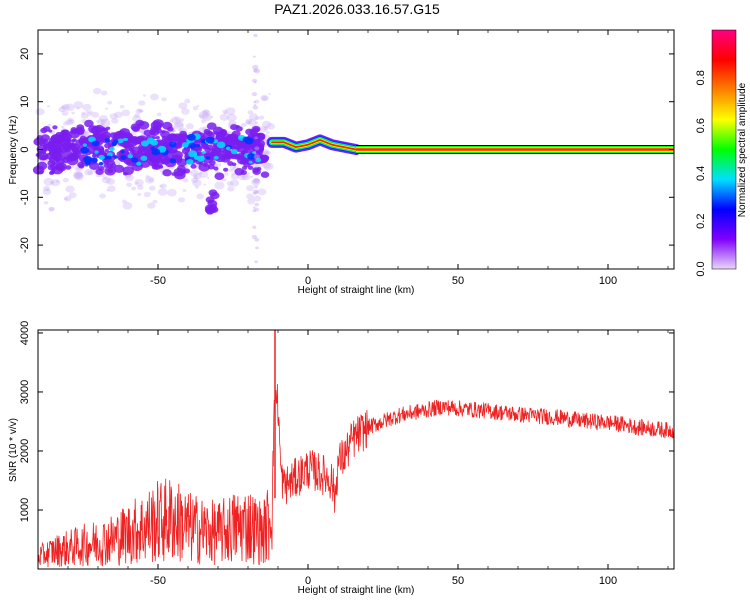  I want to click on colorbar-ticks: 0.0 0.2 0.4 0.6 0.8, so click(701, 173).